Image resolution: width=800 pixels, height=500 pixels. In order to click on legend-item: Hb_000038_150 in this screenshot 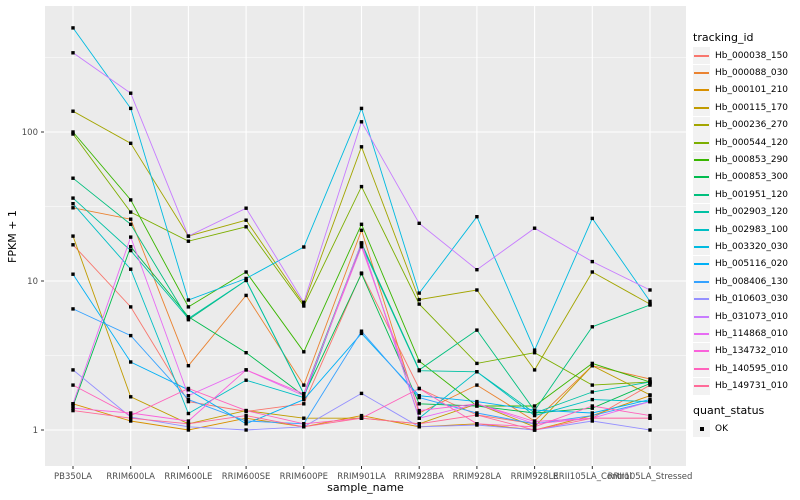, I will do `click(746, 56)`.